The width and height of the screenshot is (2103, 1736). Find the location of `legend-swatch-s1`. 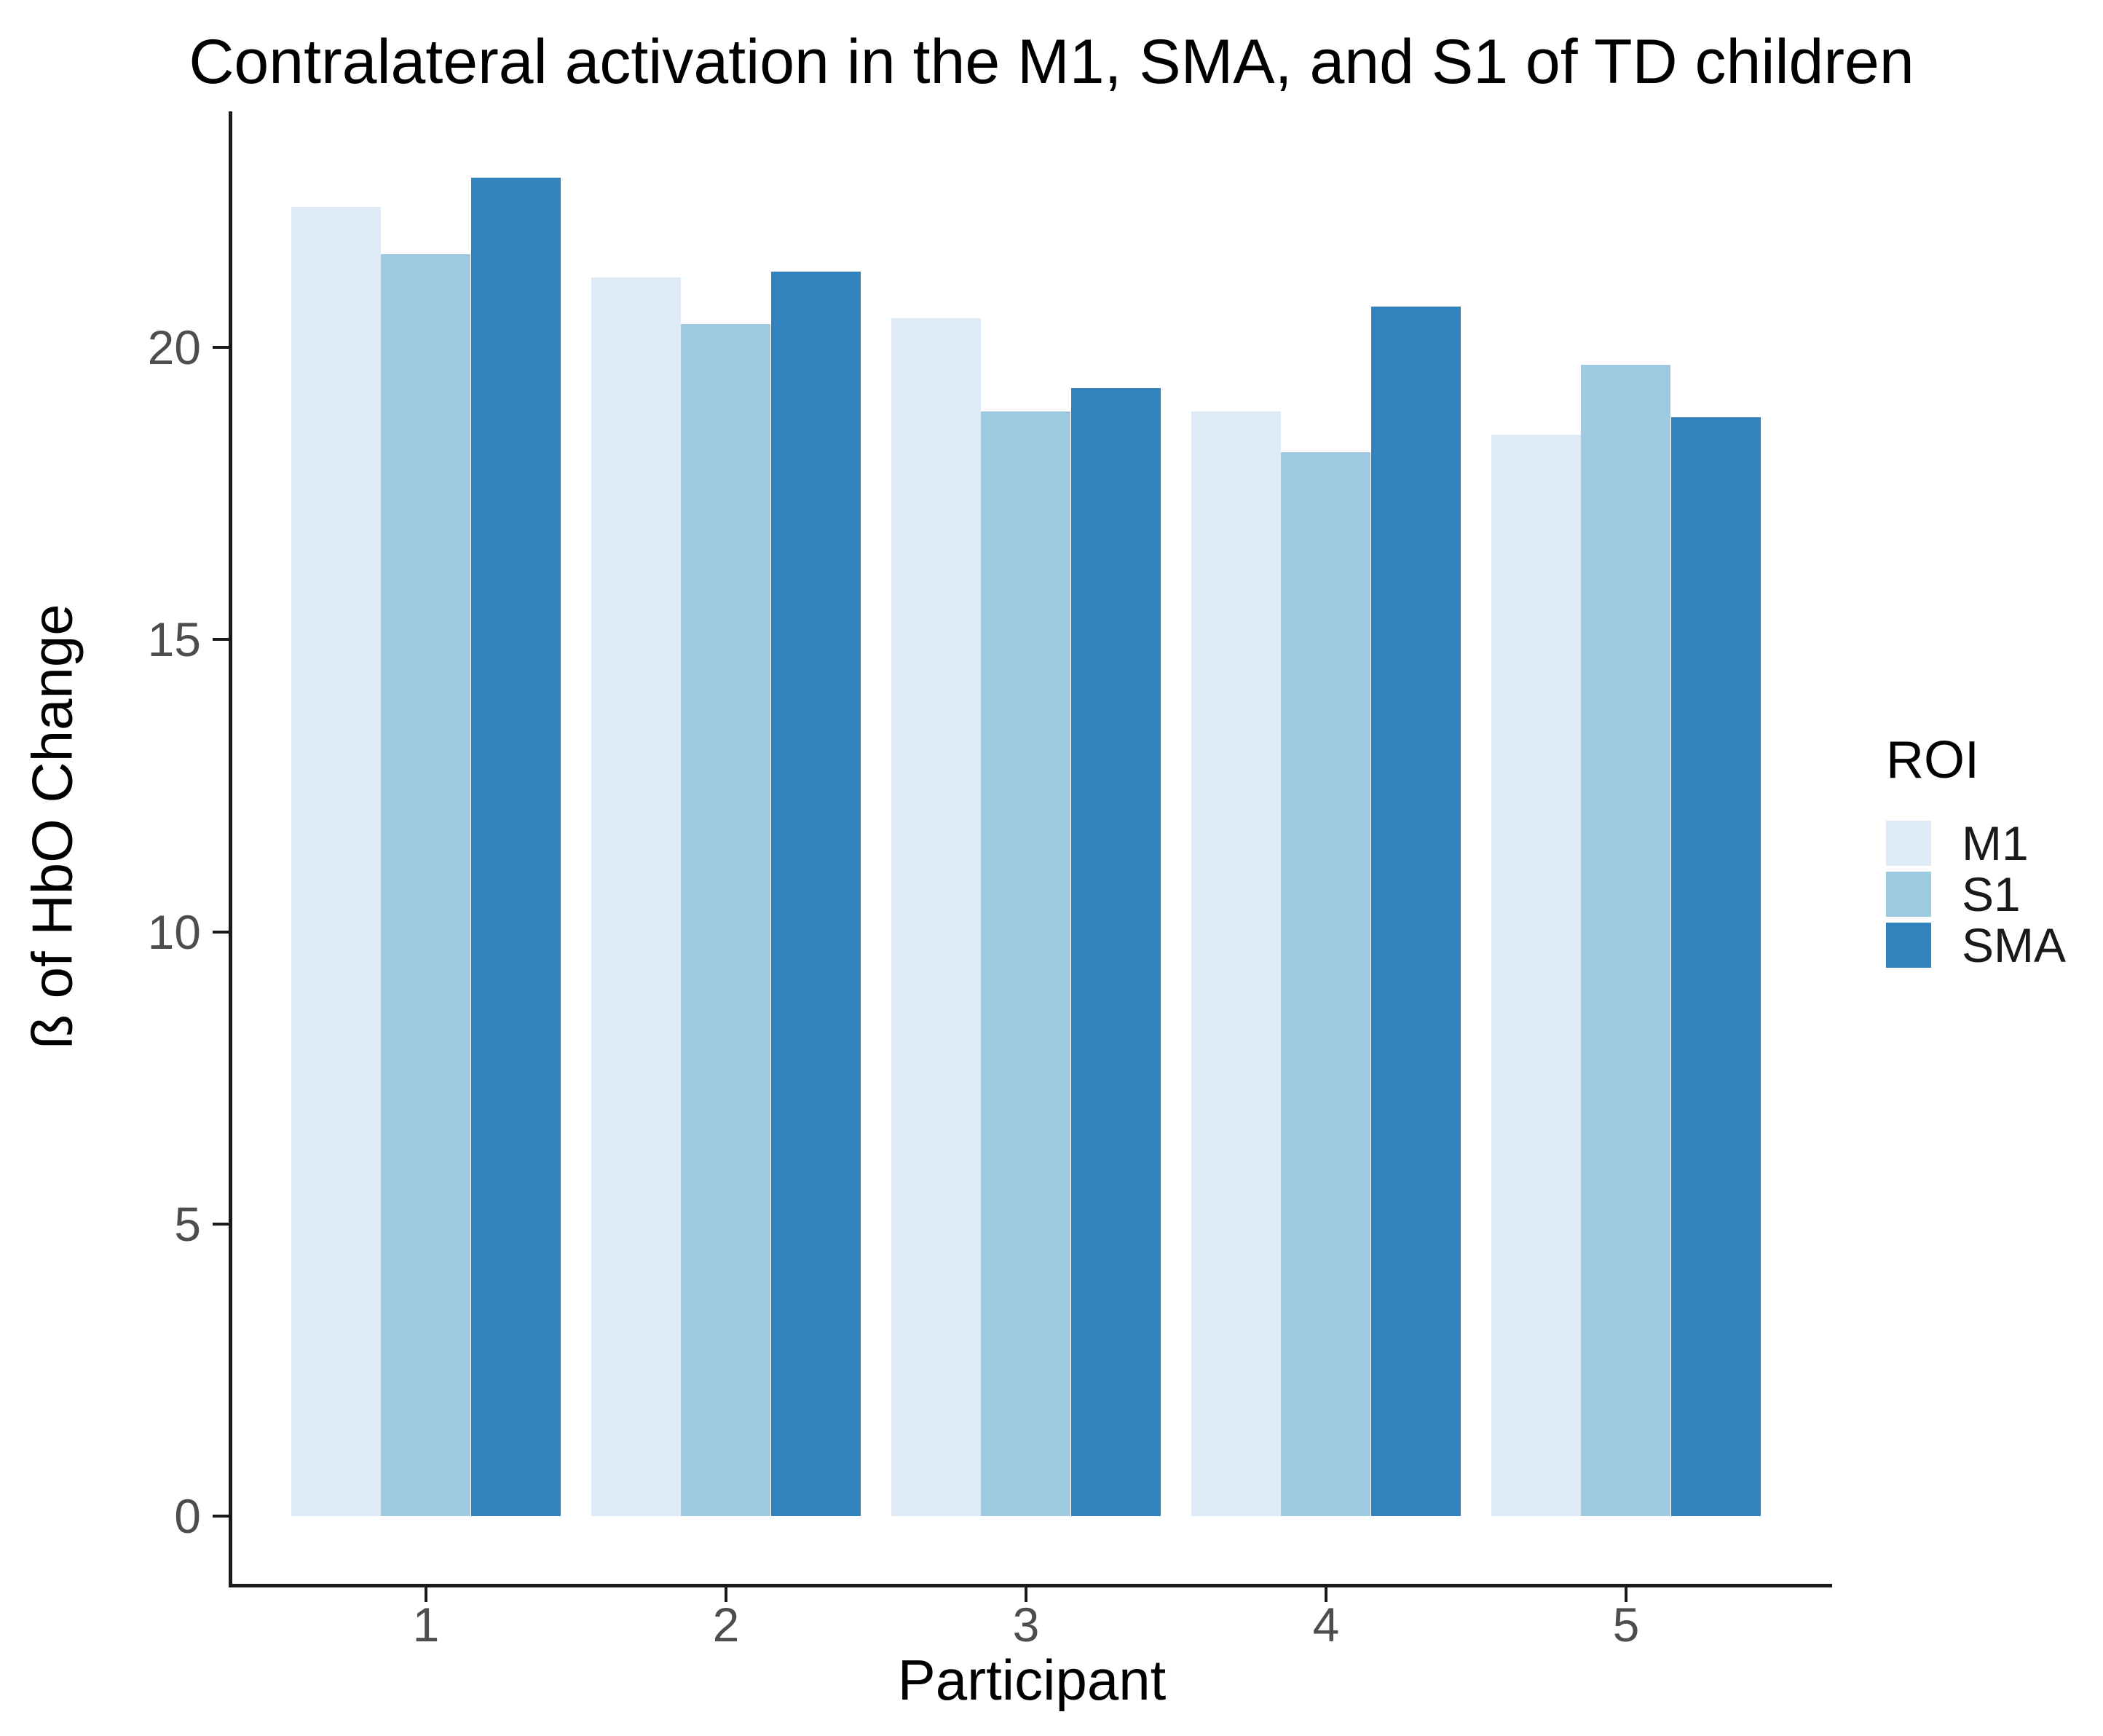

legend-swatch-s1 is located at coordinates (1908, 895).